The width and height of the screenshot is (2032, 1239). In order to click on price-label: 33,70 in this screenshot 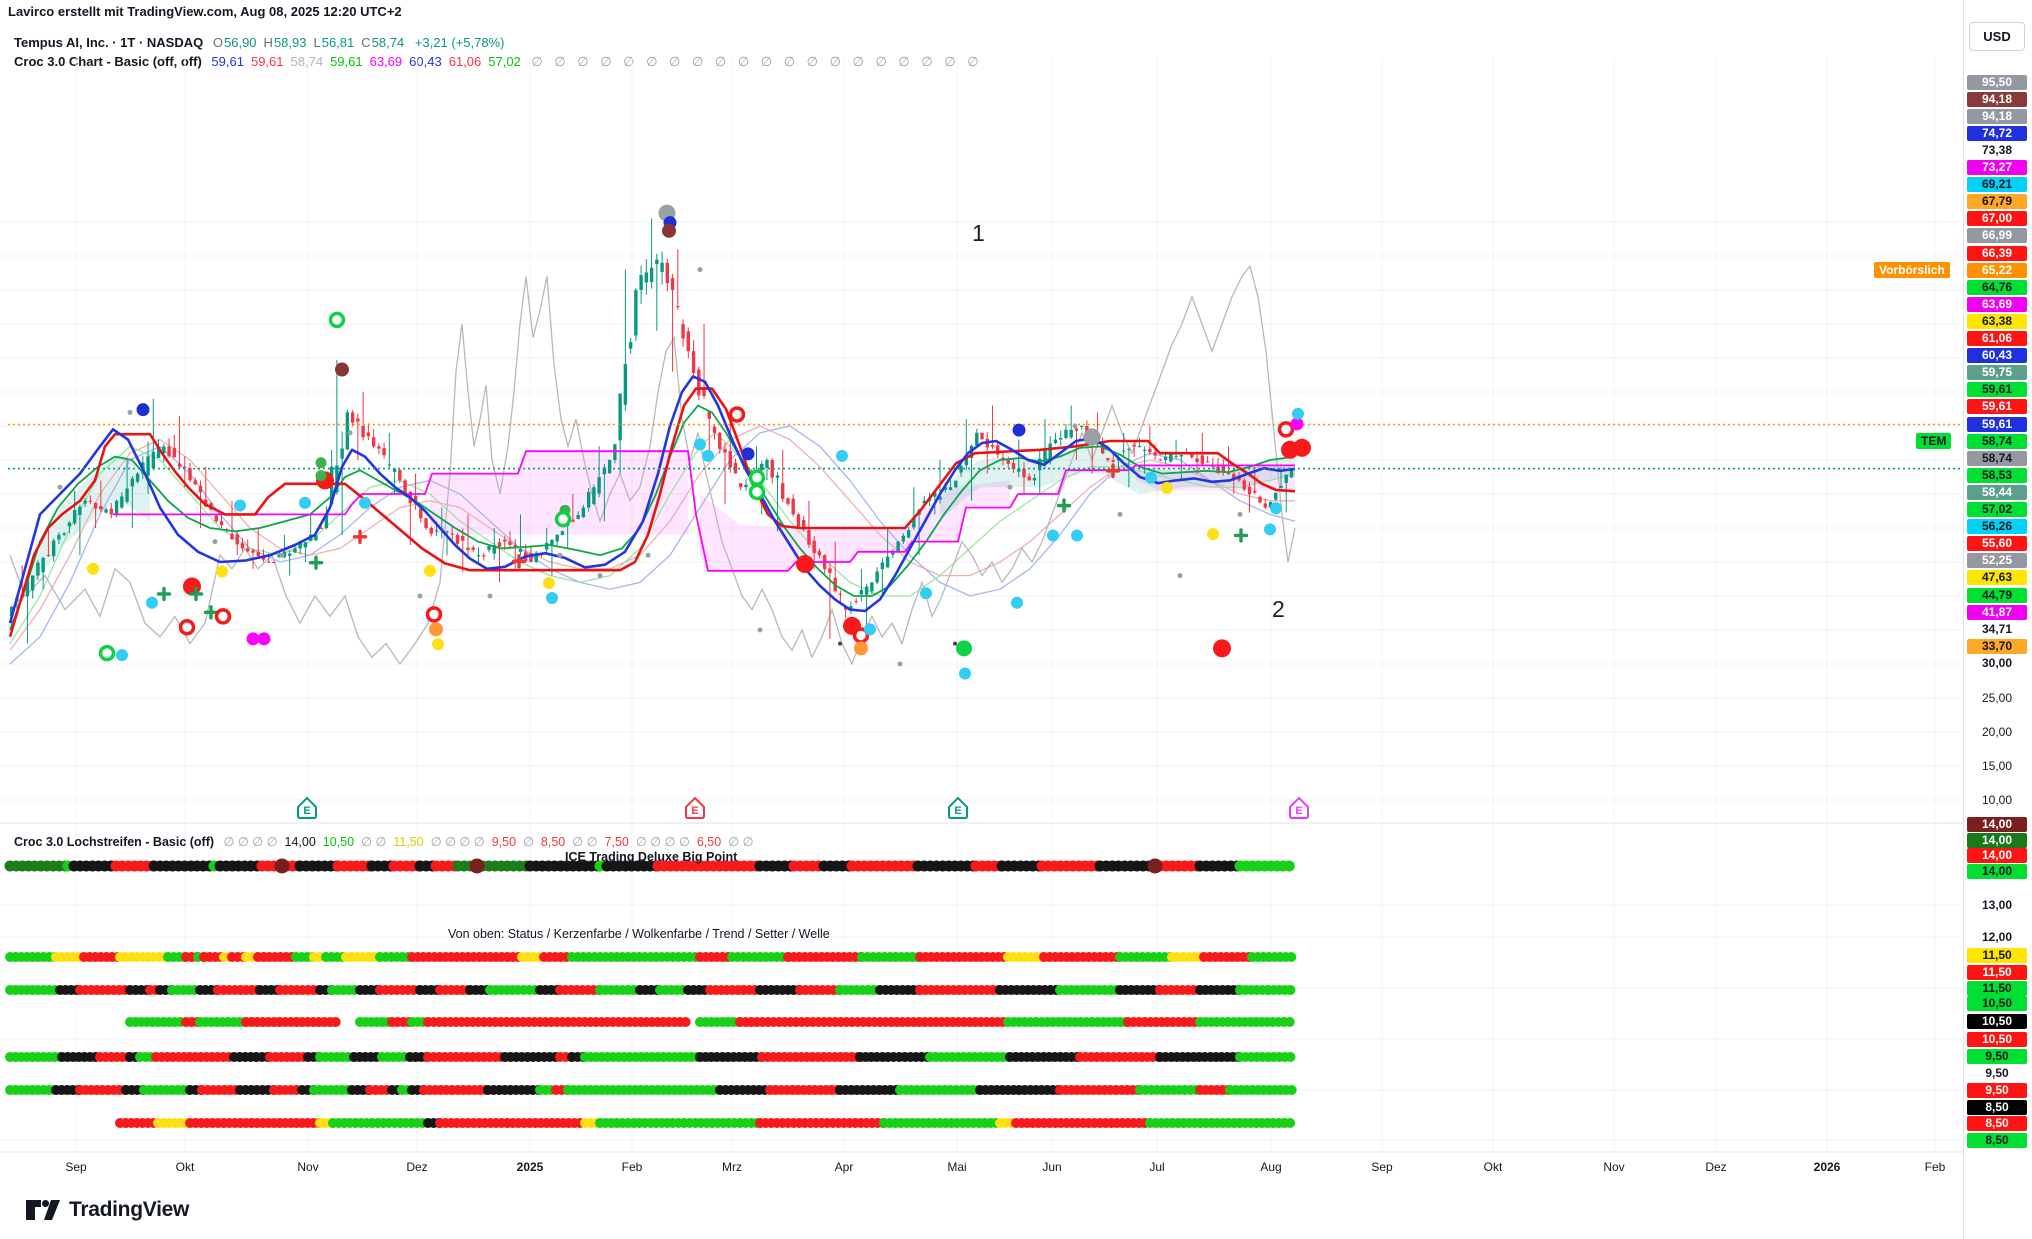, I will do `click(1997, 646)`.